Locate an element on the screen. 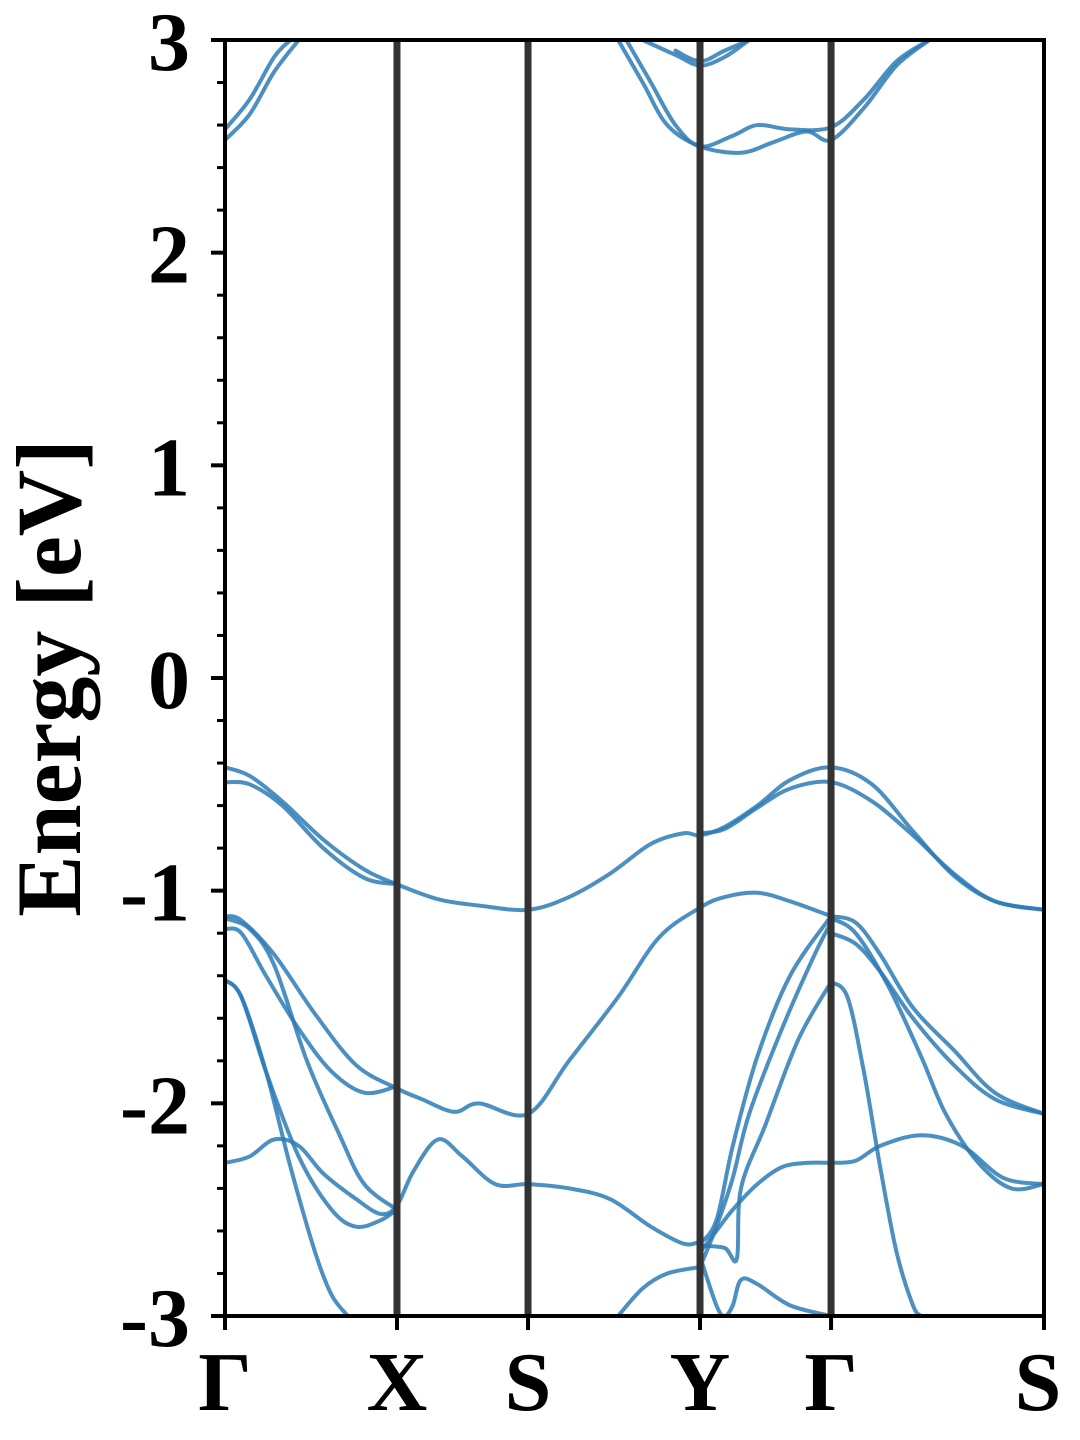 The width and height of the screenshot is (1080, 1440). y-tick-label: 3 is located at coordinates (169, 44).